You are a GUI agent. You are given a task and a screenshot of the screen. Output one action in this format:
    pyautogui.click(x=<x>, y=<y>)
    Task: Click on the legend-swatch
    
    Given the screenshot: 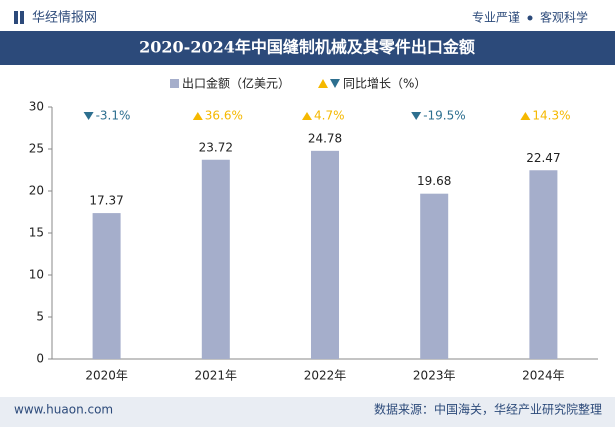 What is the action you would take?
    pyautogui.click(x=174, y=83)
    